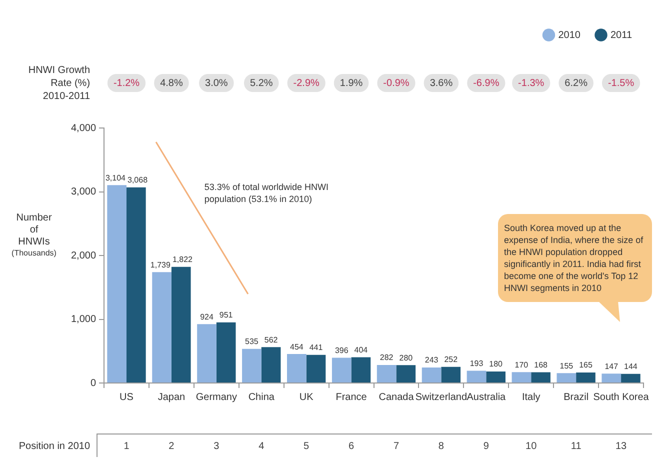 This screenshot has width=660, height=466. What do you see at coordinates (486, 83) in the screenshot?
I see `text: -6.9%` at bounding box center [486, 83].